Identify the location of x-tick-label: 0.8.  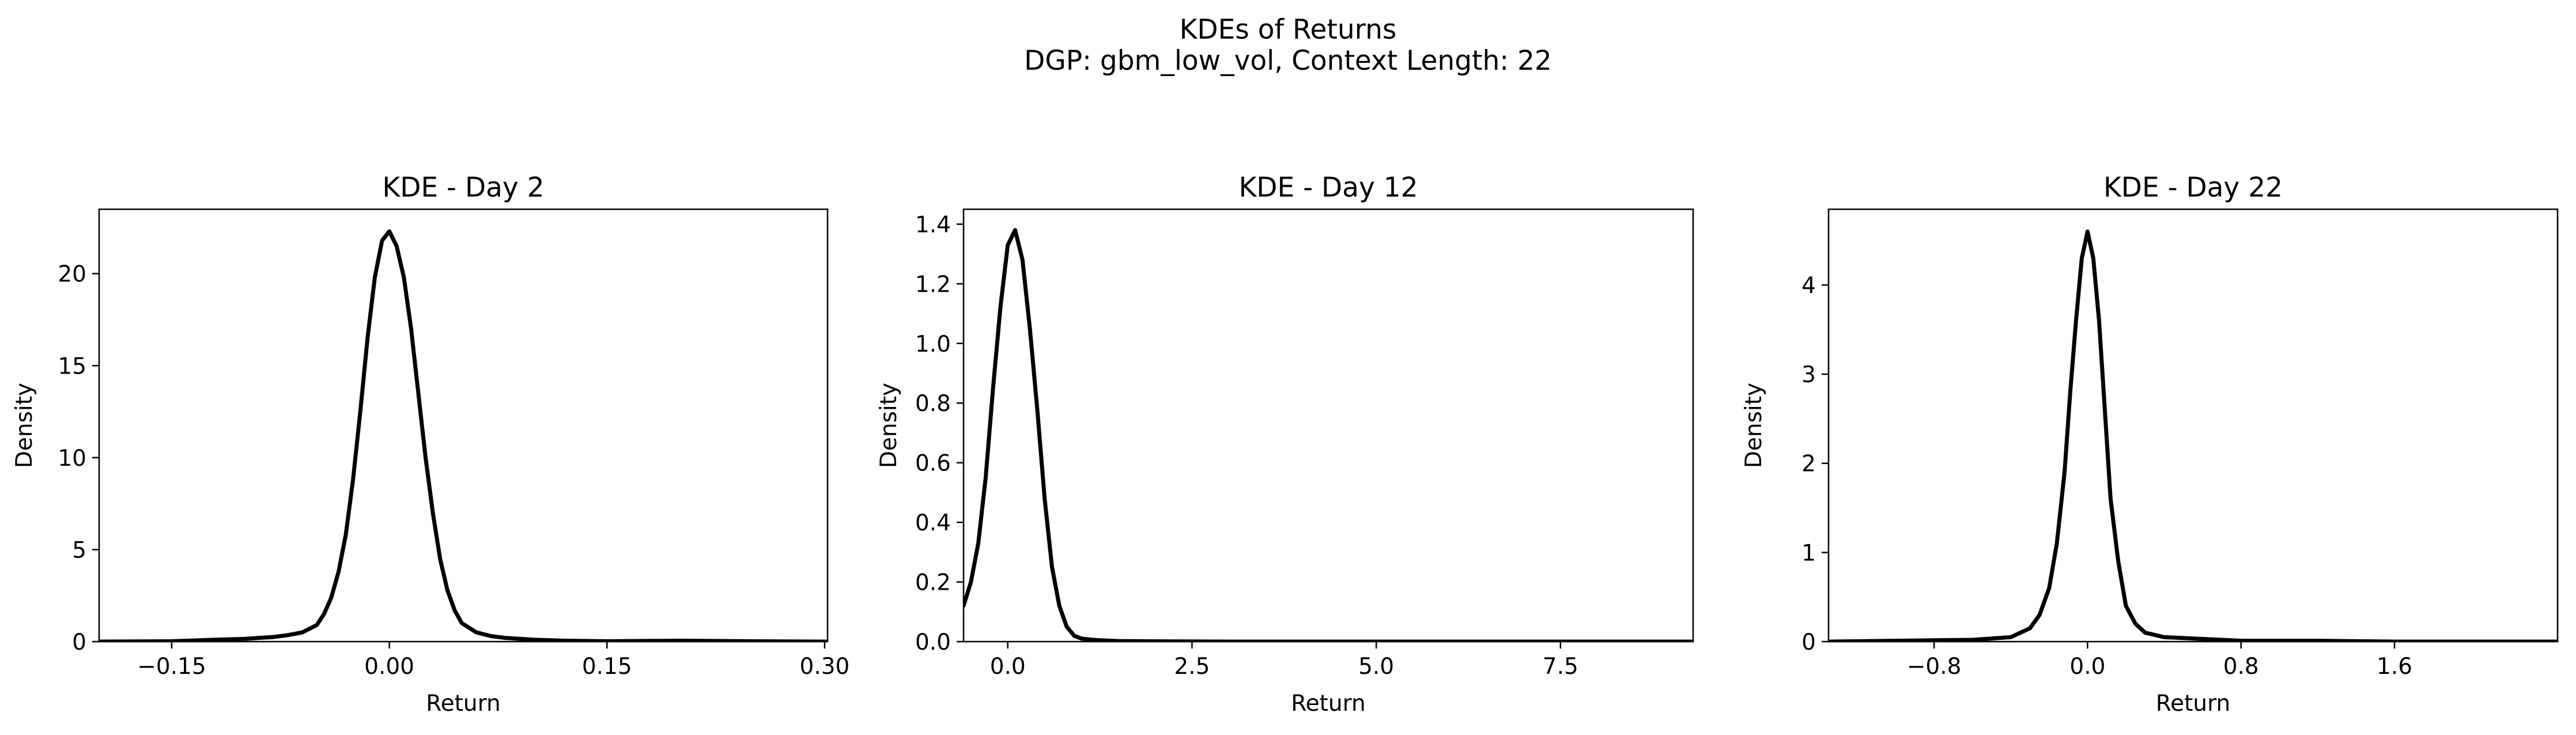
(2241, 667).